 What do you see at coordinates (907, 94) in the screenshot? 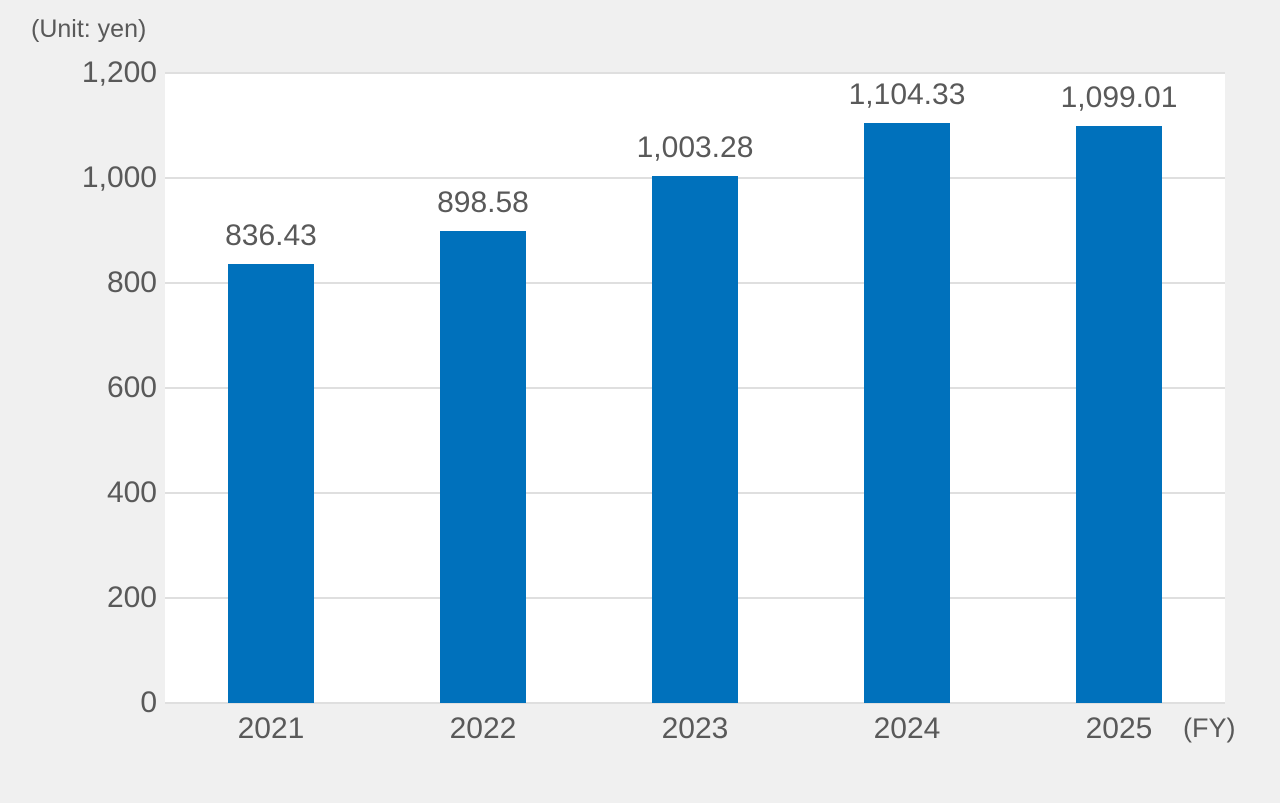
I see `bar-value-label-2024: 1,104.33` at bounding box center [907, 94].